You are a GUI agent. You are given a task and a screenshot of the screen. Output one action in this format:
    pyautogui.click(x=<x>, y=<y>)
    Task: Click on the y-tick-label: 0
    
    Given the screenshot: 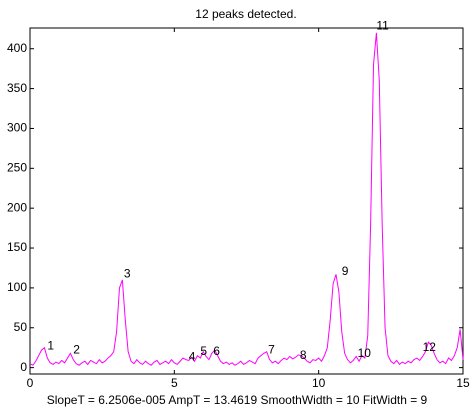 What is the action you would take?
    pyautogui.click(x=23, y=367)
    